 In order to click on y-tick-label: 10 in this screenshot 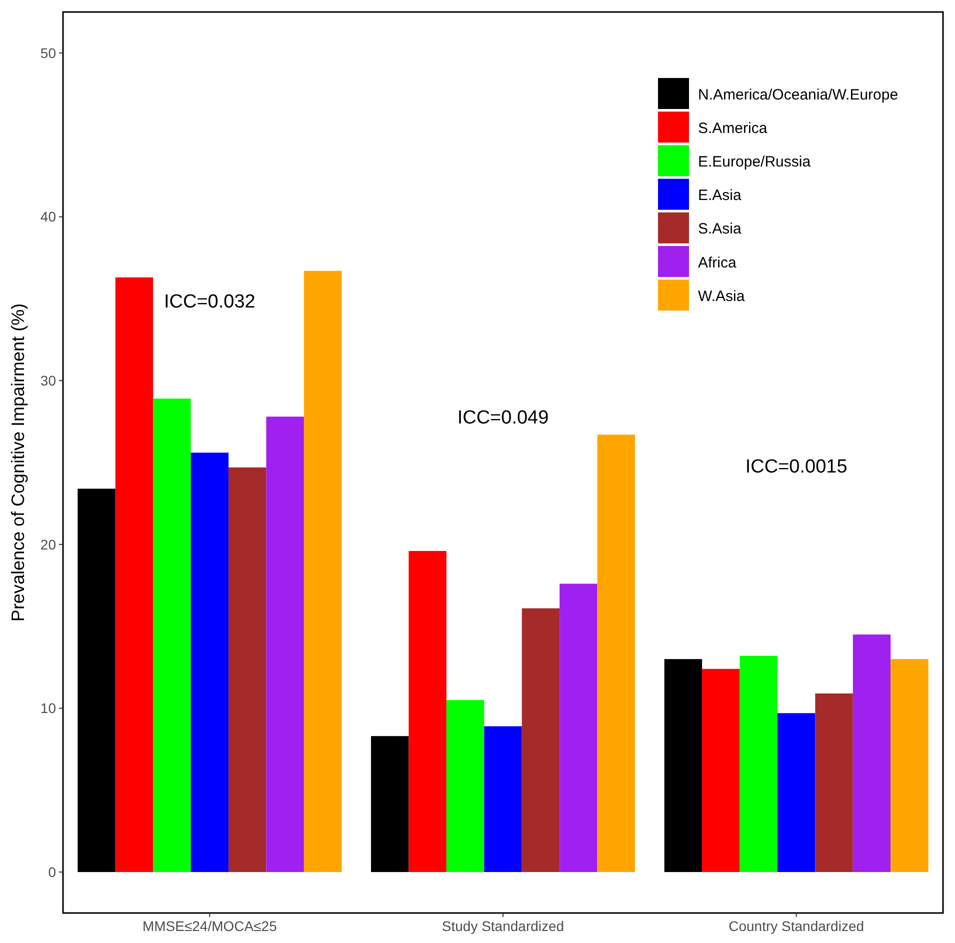, I will do `click(48, 708)`.